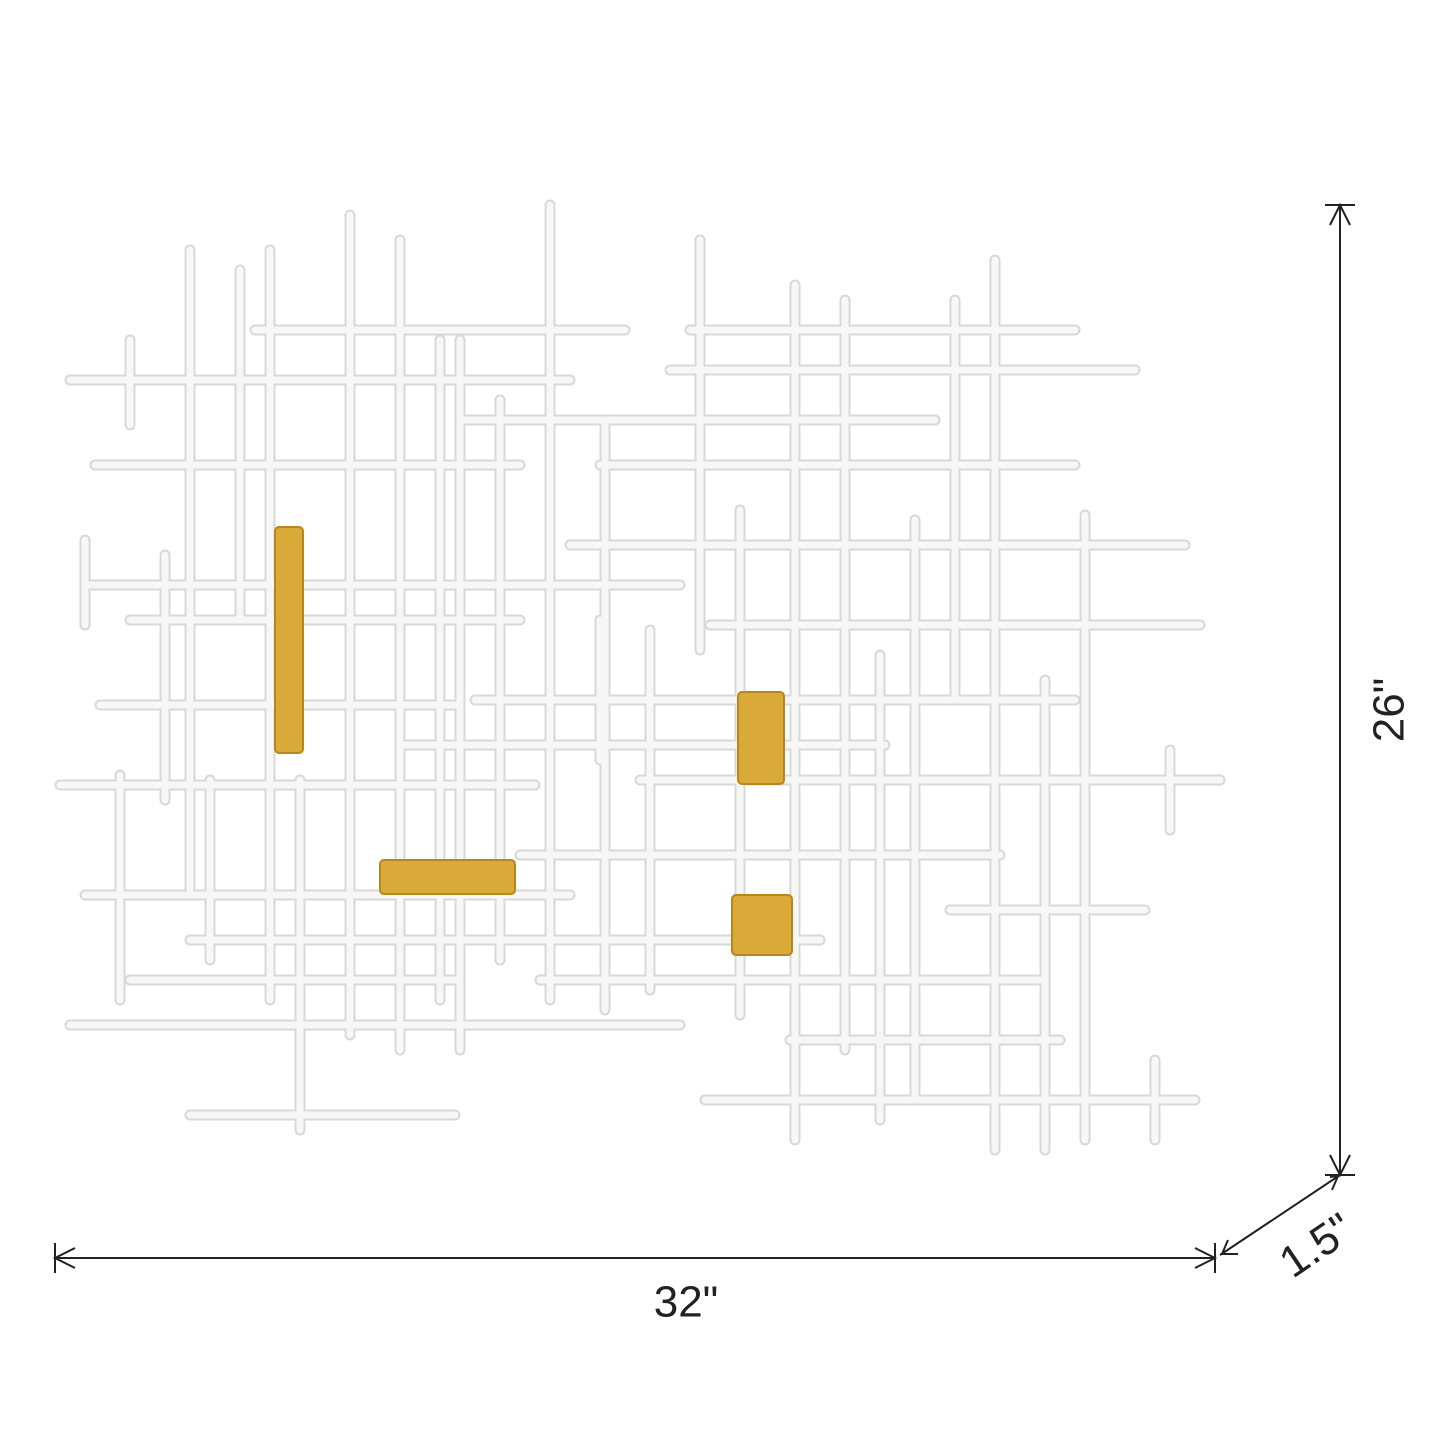  I want to click on width-label: 32", so click(686, 1302).